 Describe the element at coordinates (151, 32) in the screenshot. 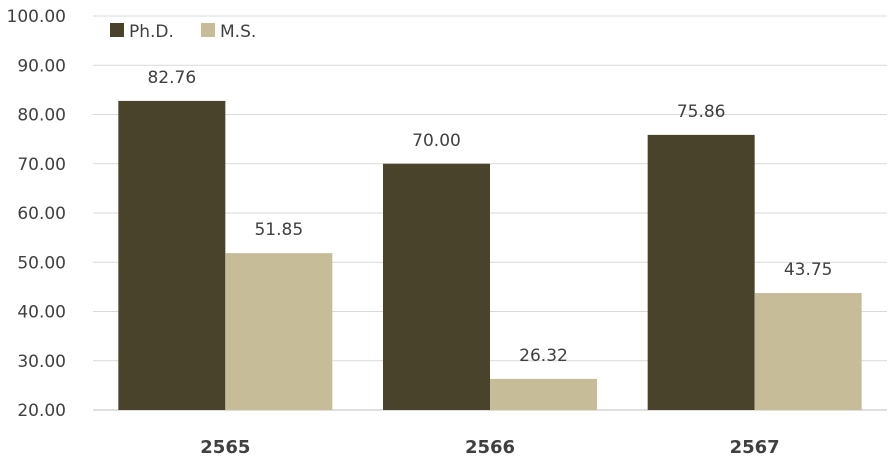

I see `legend-label-phd: Ph.D.` at that location.